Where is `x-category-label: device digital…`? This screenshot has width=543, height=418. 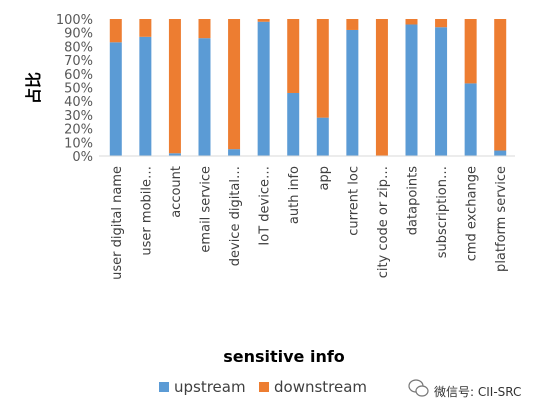
x-category-label: device digital… is located at coordinates (235, 216).